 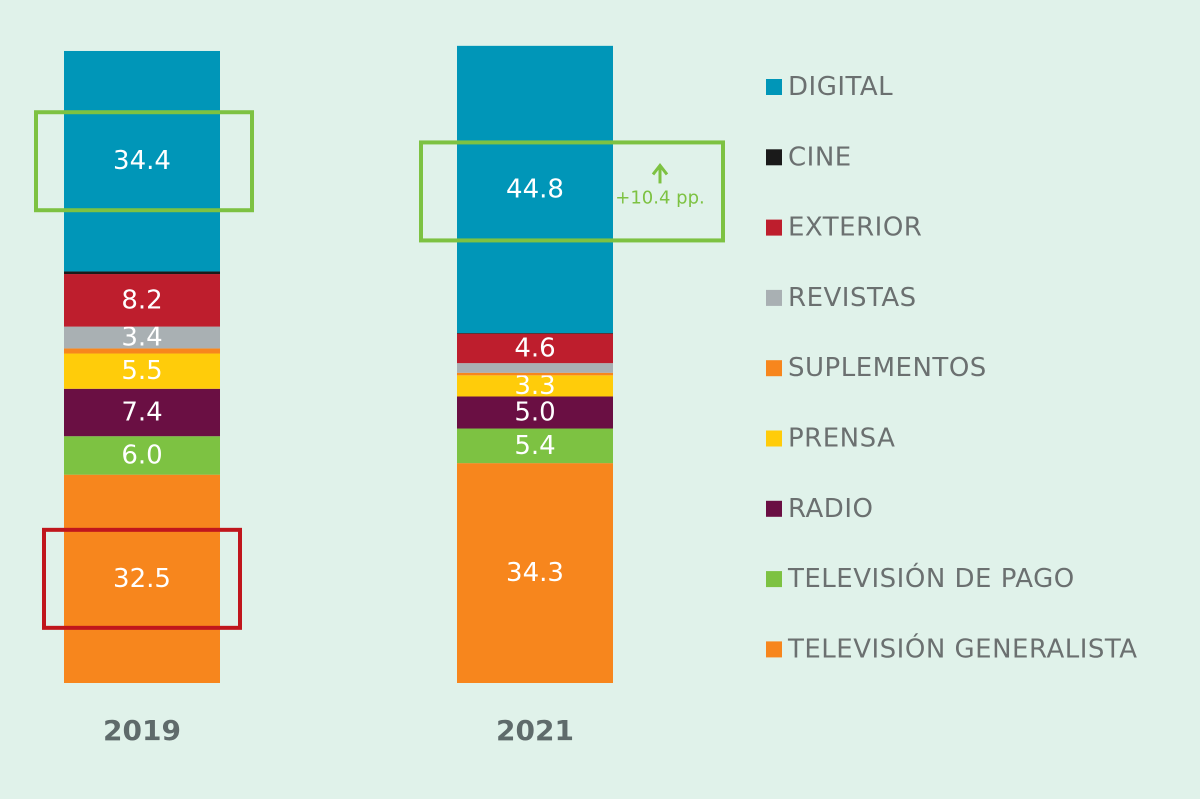 I want to click on data-label-television-generalista-2021: 34.3, so click(x=535, y=573).